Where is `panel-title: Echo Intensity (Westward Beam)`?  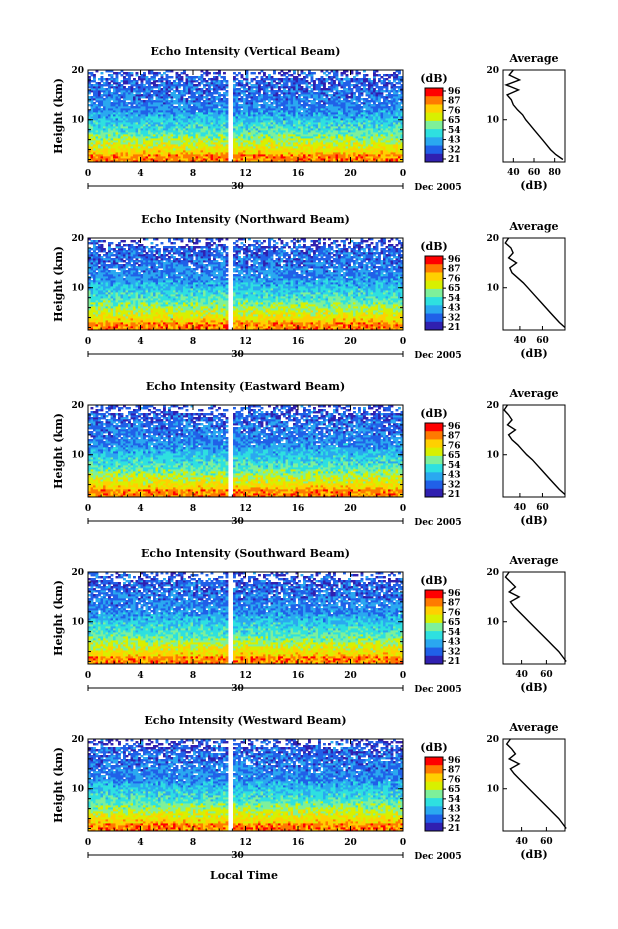
panel-title: Echo Intensity (Westward Beam) is located at coordinates (245, 720).